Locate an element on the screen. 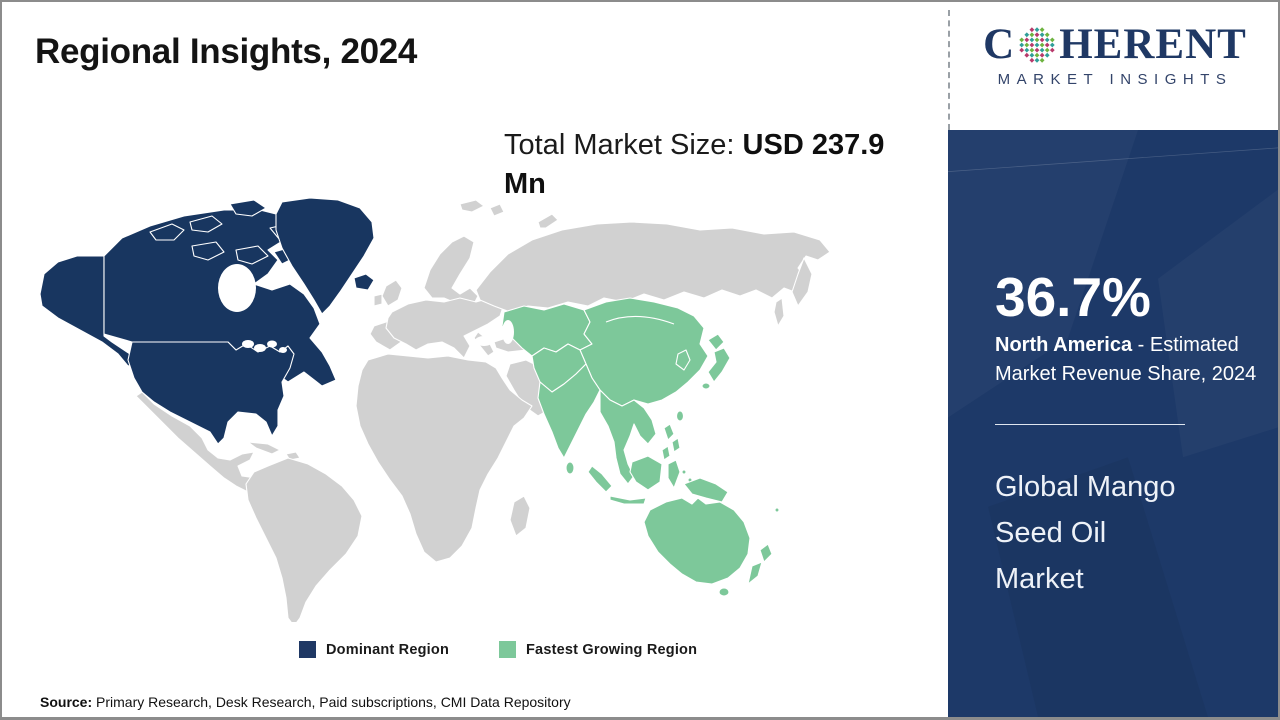 The image size is (1280, 720). brand-wordmark: C HERENT is located at coordinates (1115, 45).